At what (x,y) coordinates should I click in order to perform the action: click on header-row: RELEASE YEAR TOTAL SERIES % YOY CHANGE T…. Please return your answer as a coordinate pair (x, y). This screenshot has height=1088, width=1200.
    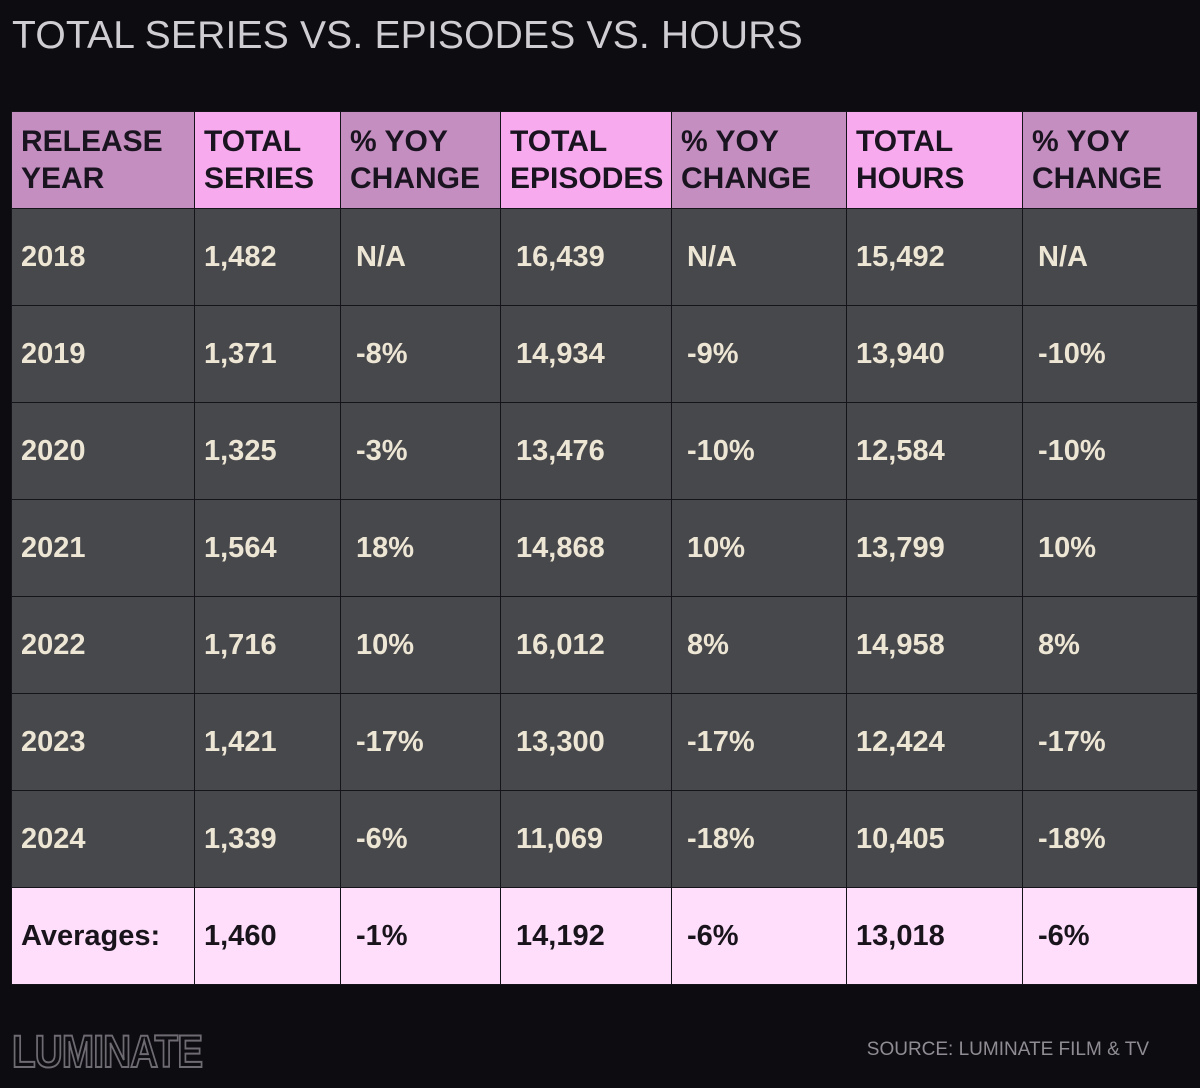
    Looking at the image, I should click on (604, 160).